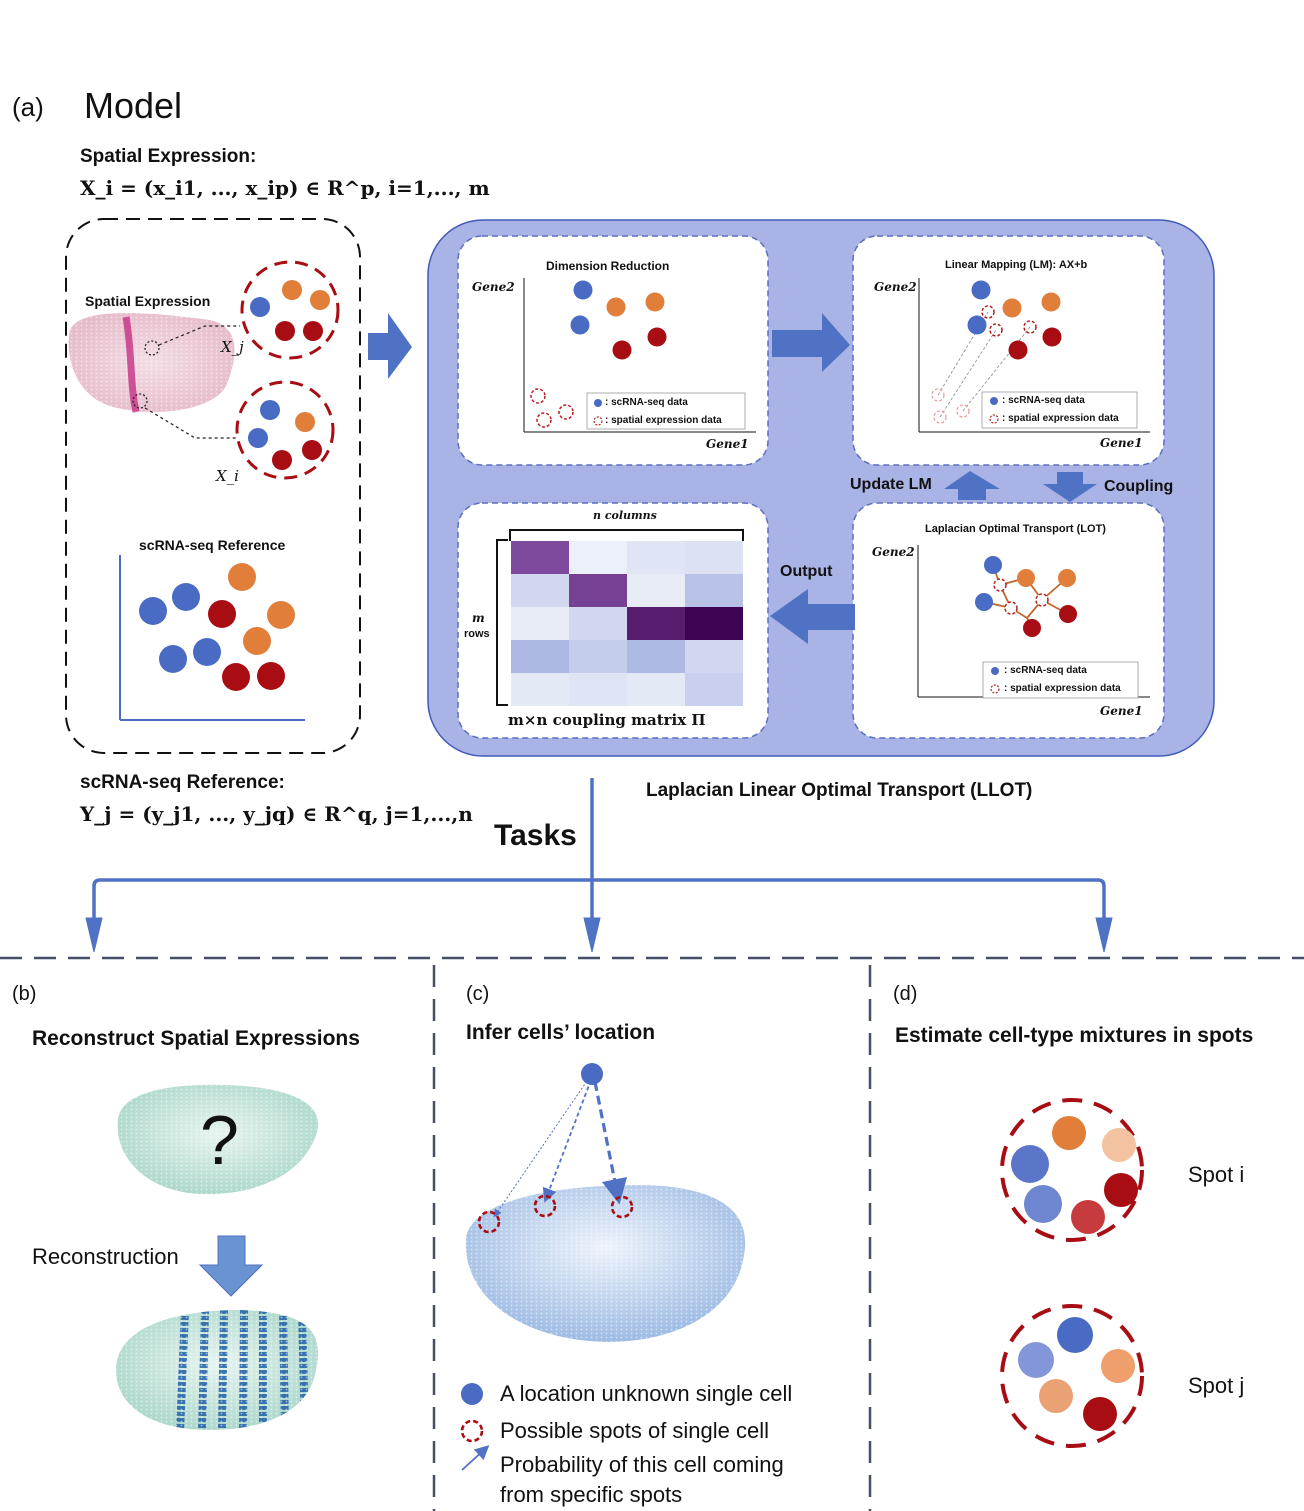 The width and height of the screenshot is (1304, 1511). What do you see at coordinates (502, 622) in the screenshot?
I see `rows-brace` at bounding box center [502, 622].